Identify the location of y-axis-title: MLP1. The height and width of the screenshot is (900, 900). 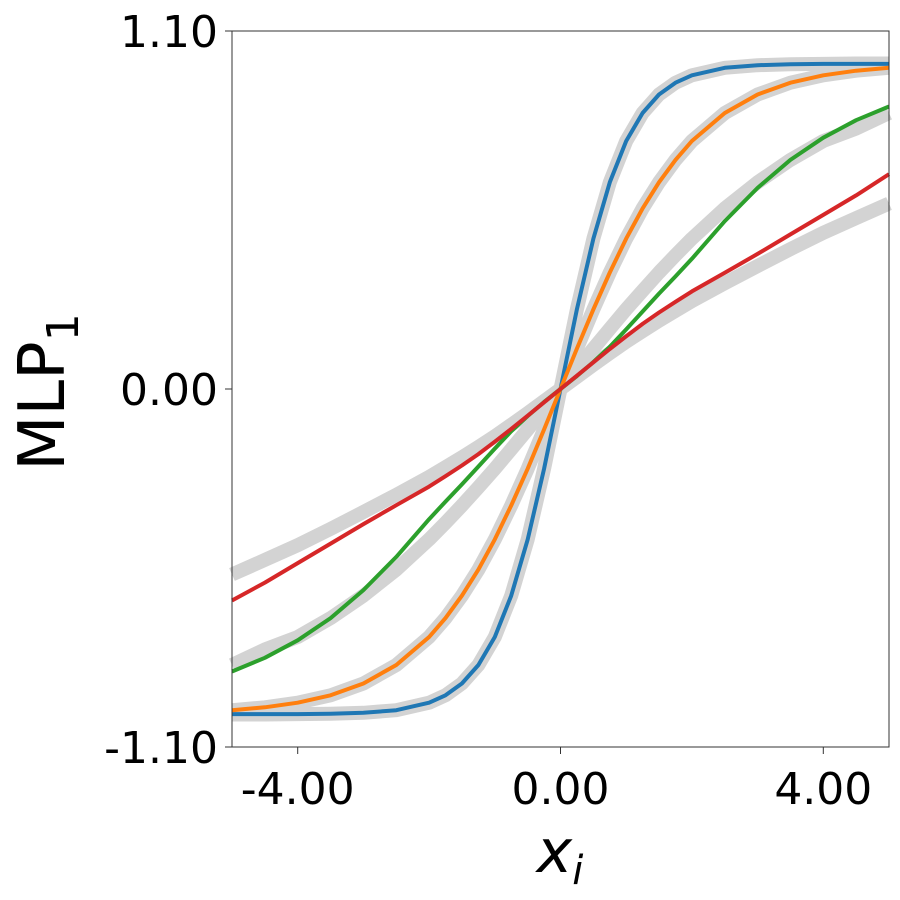
(47, 391).